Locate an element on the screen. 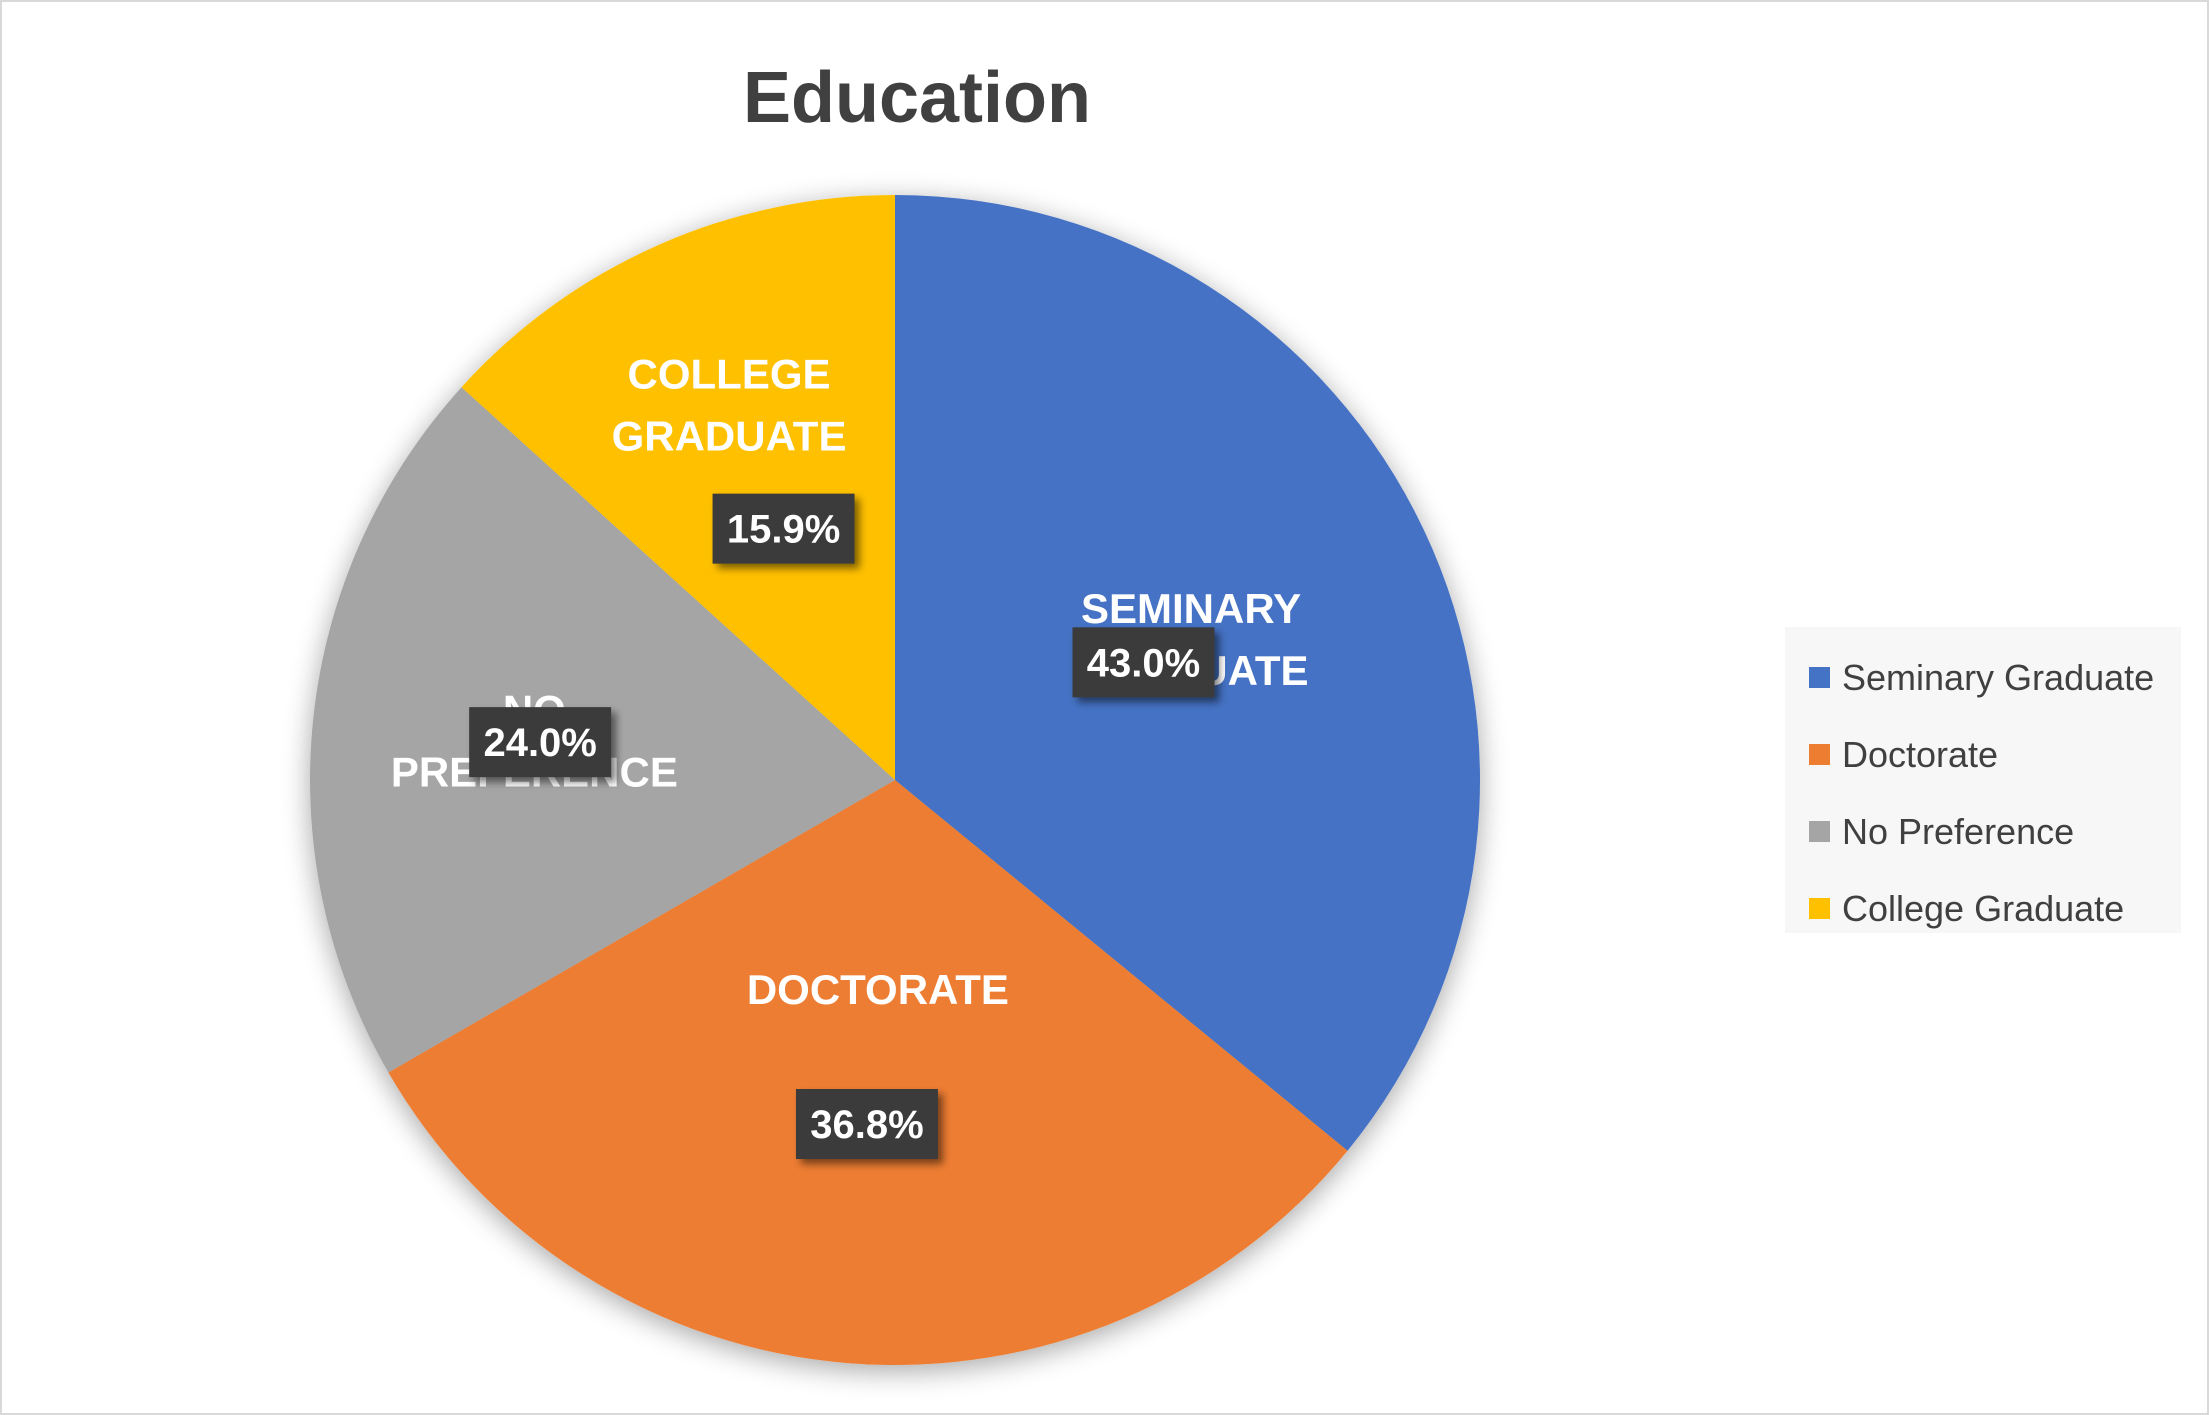 This screenshot has height=1415, width=2209. value-text: 15.9% is located at coordinates (783, 530).